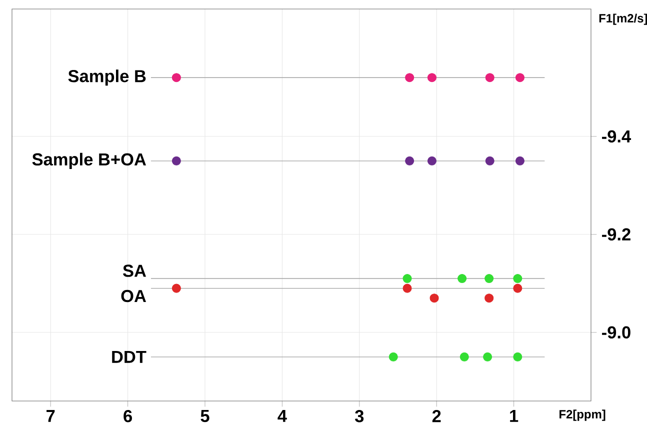 The height and width of the screenshot is (433, 647). I want to click on ref-line-label: SA, so click(134, 270).